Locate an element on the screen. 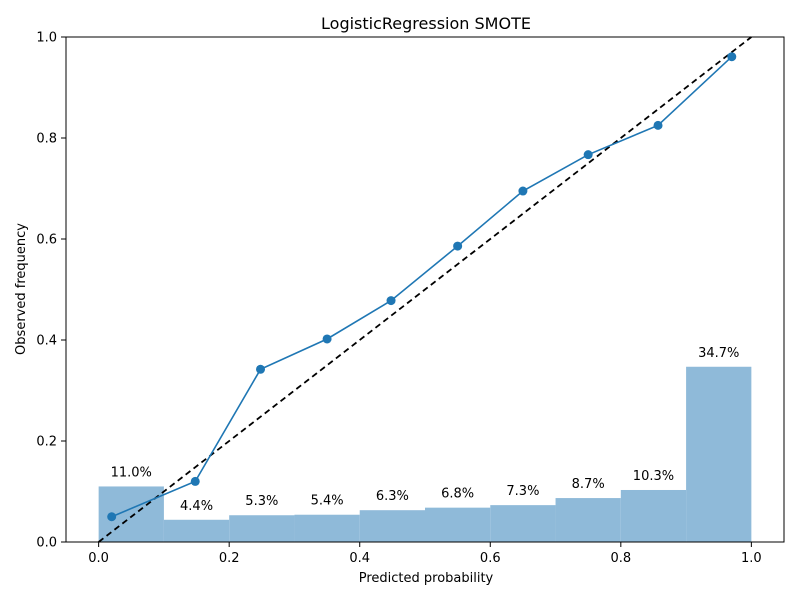 This screenshot has width=800, height=600. histogram-bar-label: 5.3% is located at coordinates (261, 501).